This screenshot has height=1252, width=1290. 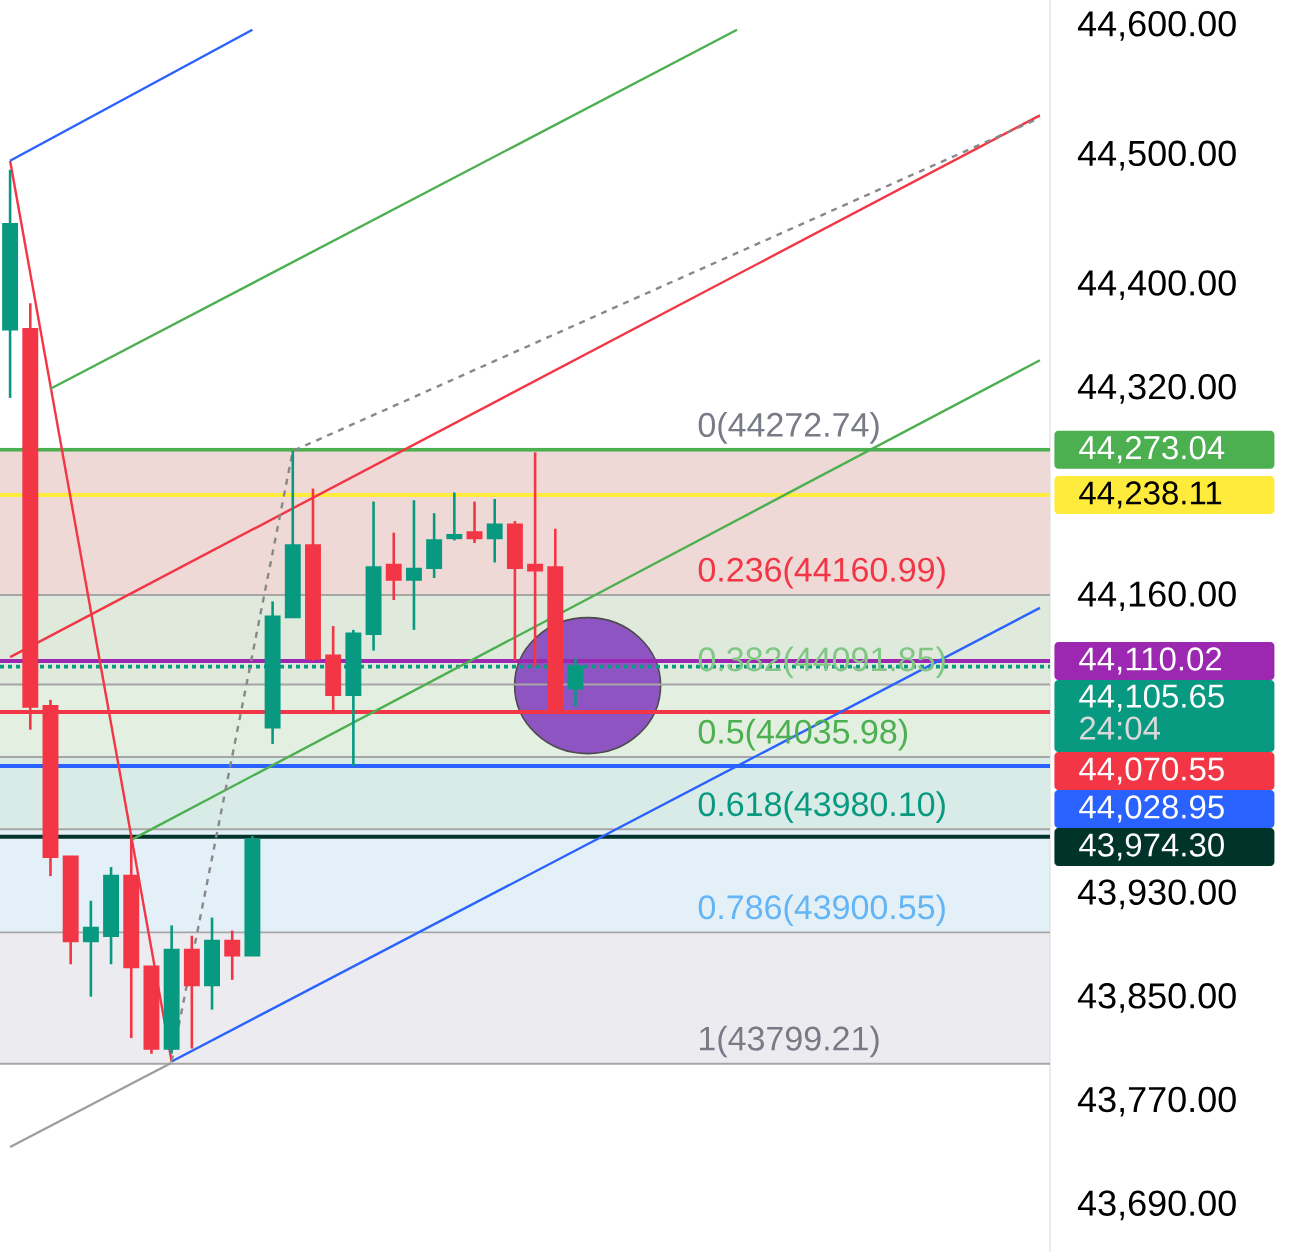 What do you see at coordinates (1151, 771) in the screenshot?
I see `ref-line-label: 44,070.55` at bounding box center [1151, 771].